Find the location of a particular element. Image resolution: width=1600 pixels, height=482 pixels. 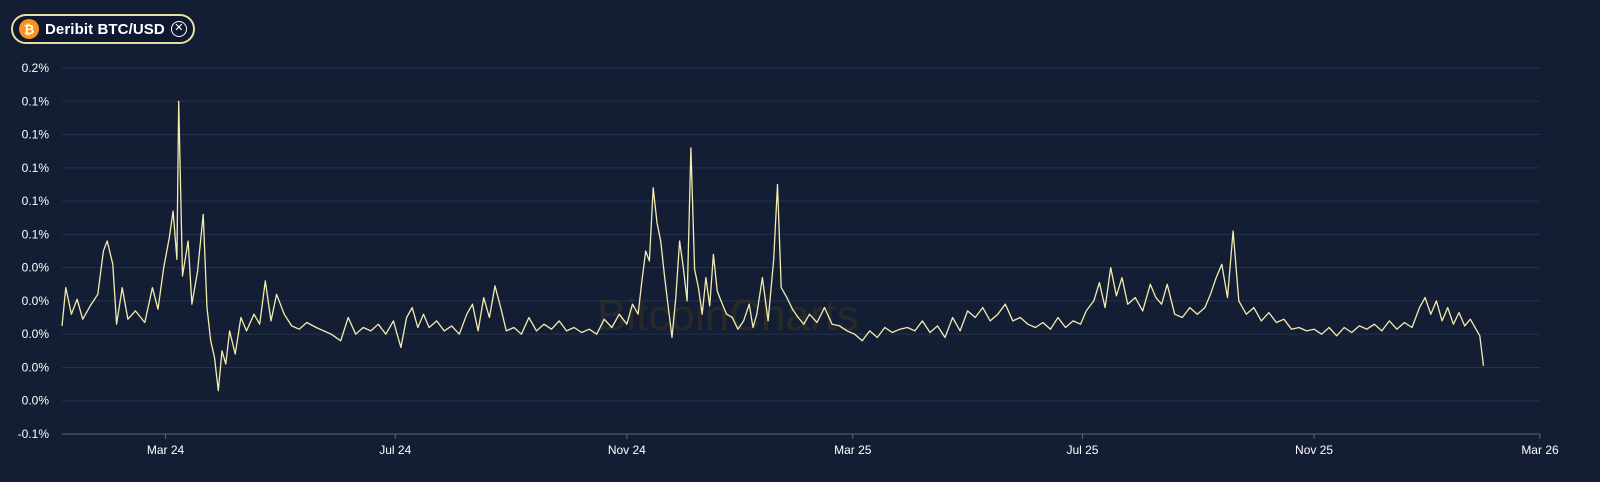

y-tick-label: 0.2% is located at coordinates (36, 68).